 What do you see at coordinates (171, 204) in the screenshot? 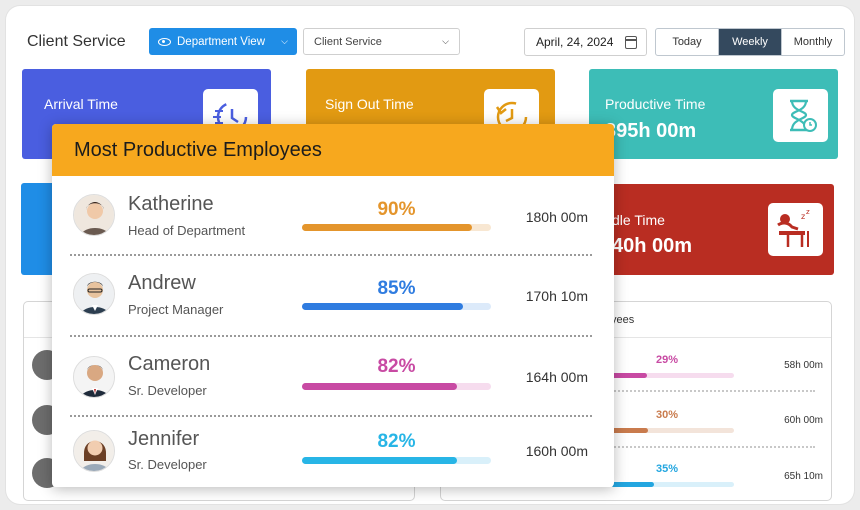
I see `employee-name: Katherine` at bounding box center [171, 204].